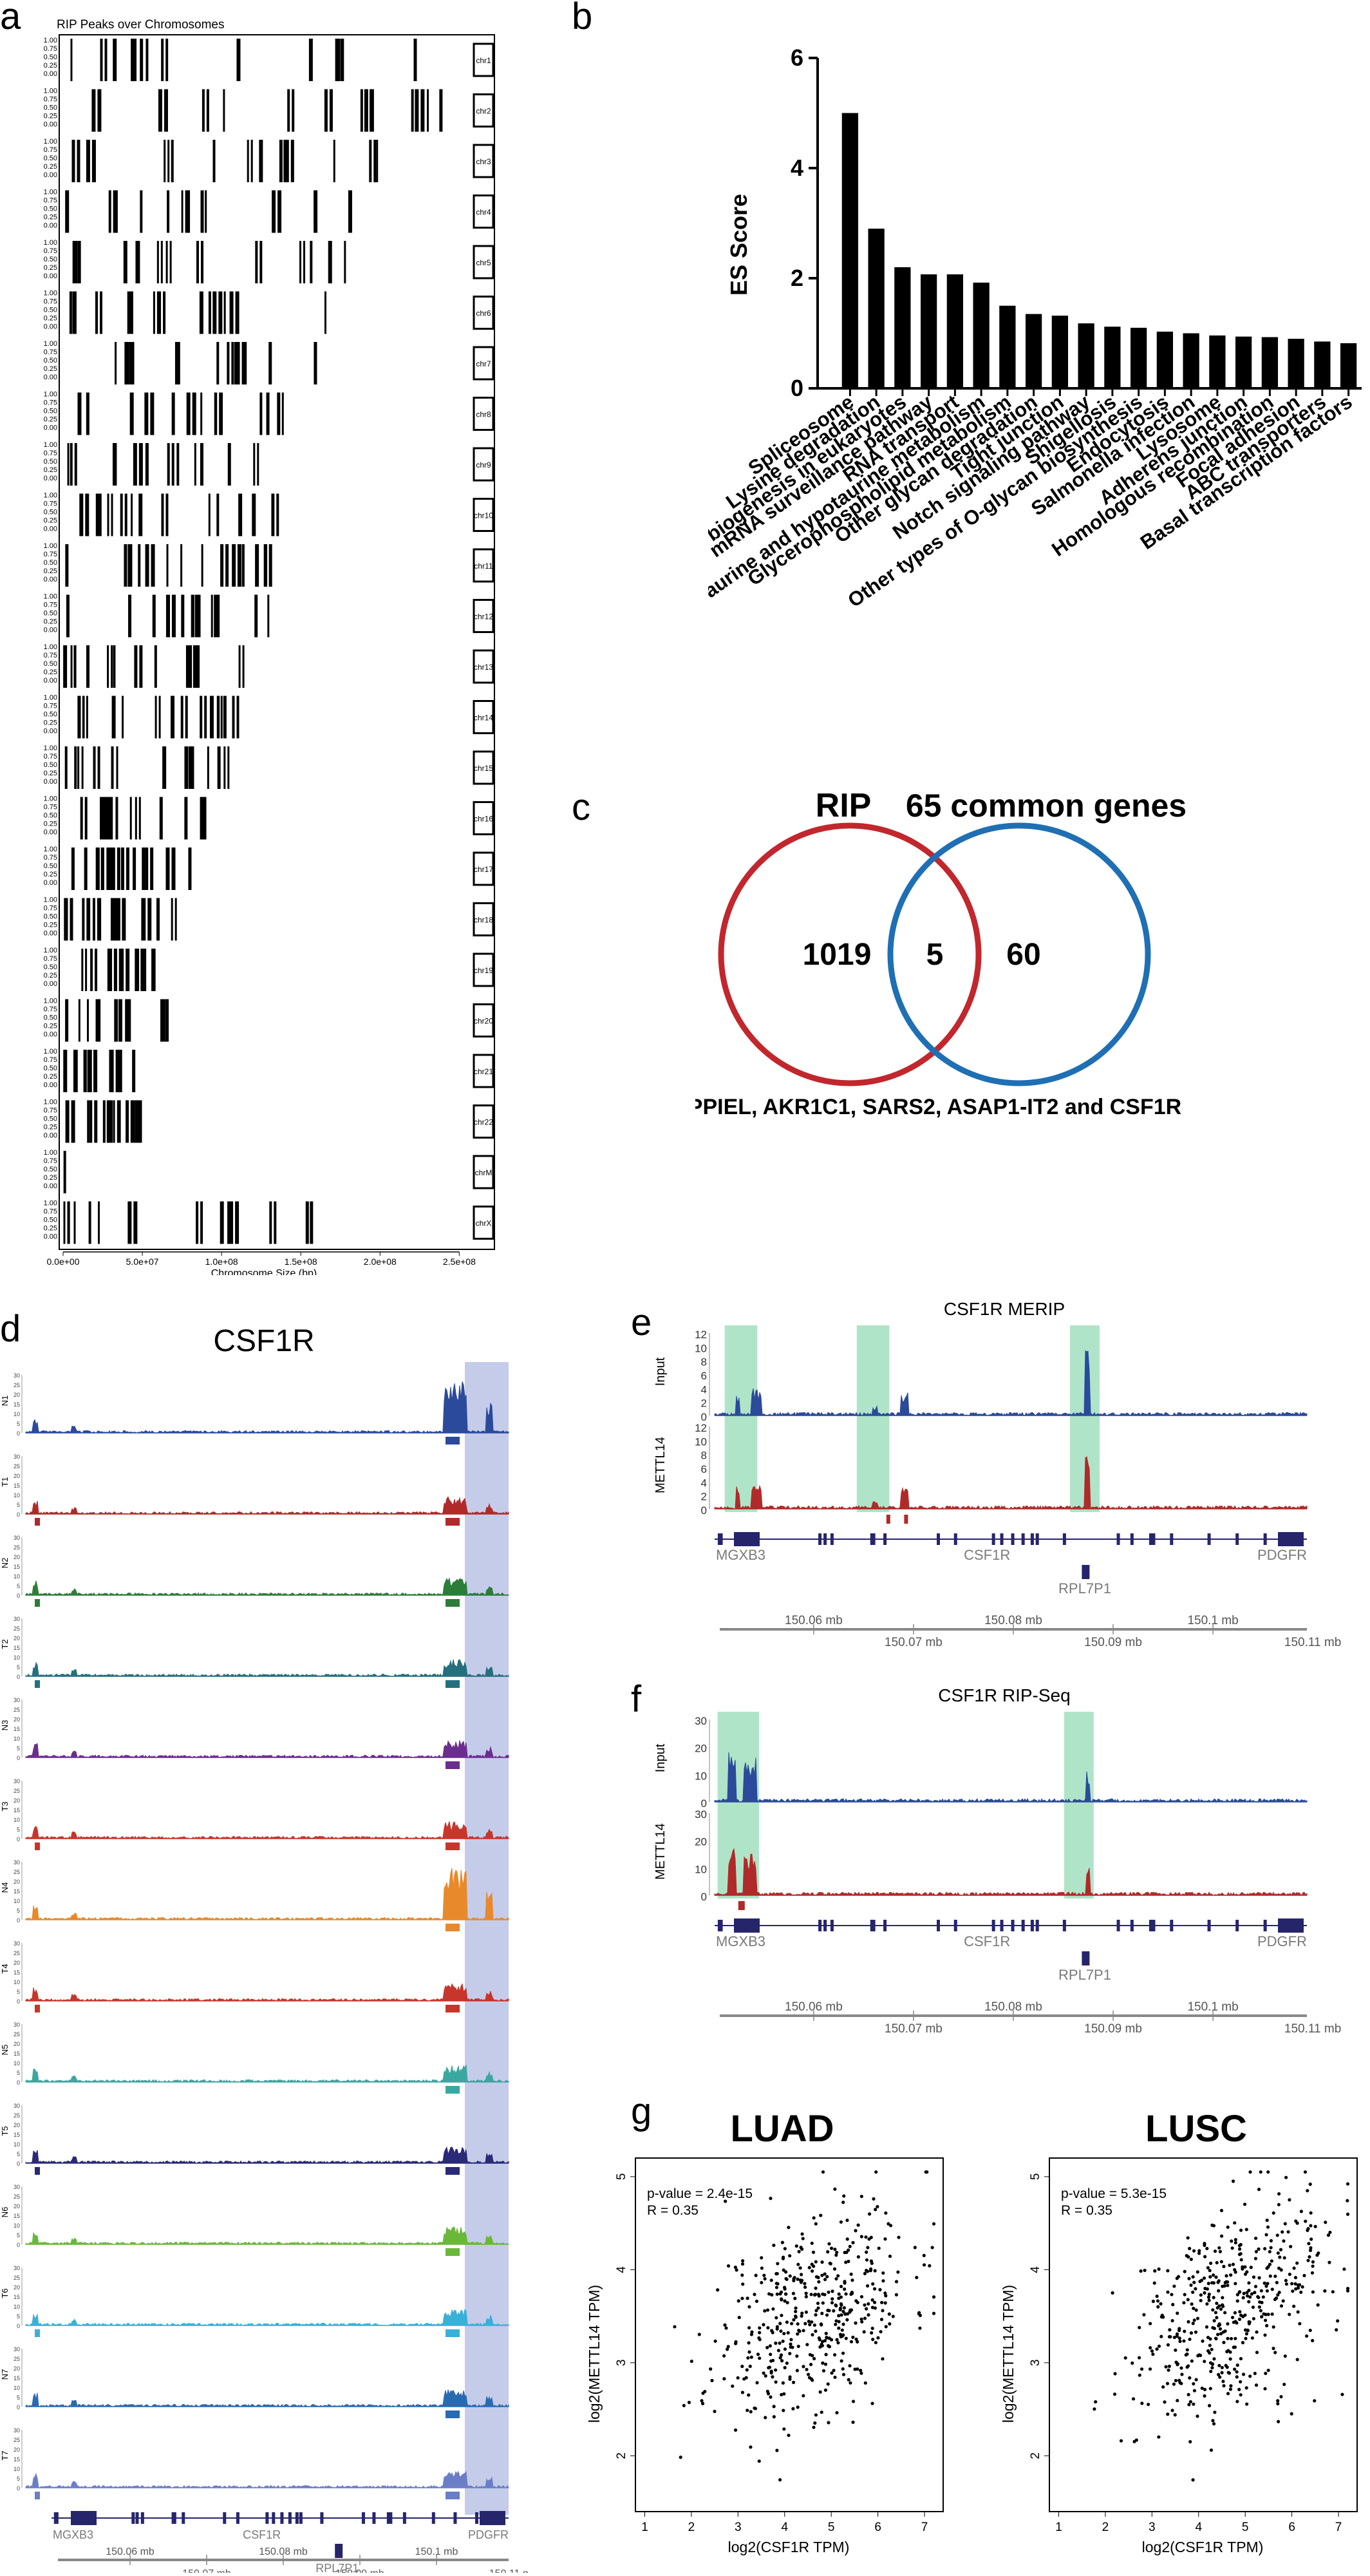 This screenshot has height=2576, width=1370. I want to click on es-bar, so click(850, 250).